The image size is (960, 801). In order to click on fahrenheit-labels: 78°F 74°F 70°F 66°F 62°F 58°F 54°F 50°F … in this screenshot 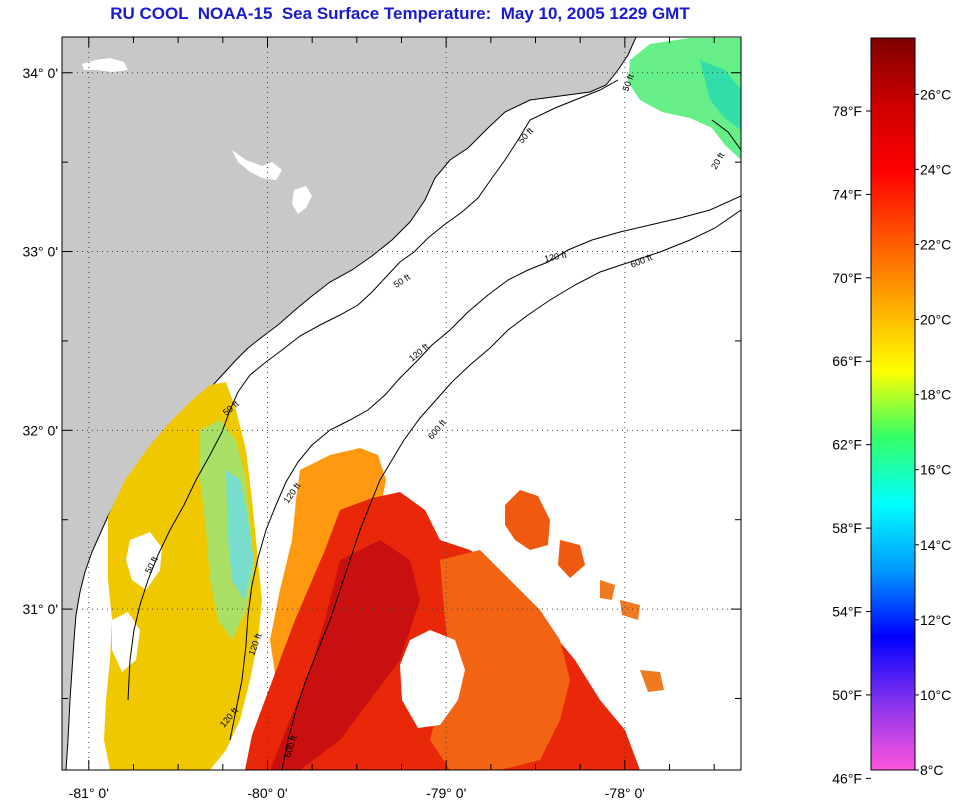, I will do `click(847, 444)`.